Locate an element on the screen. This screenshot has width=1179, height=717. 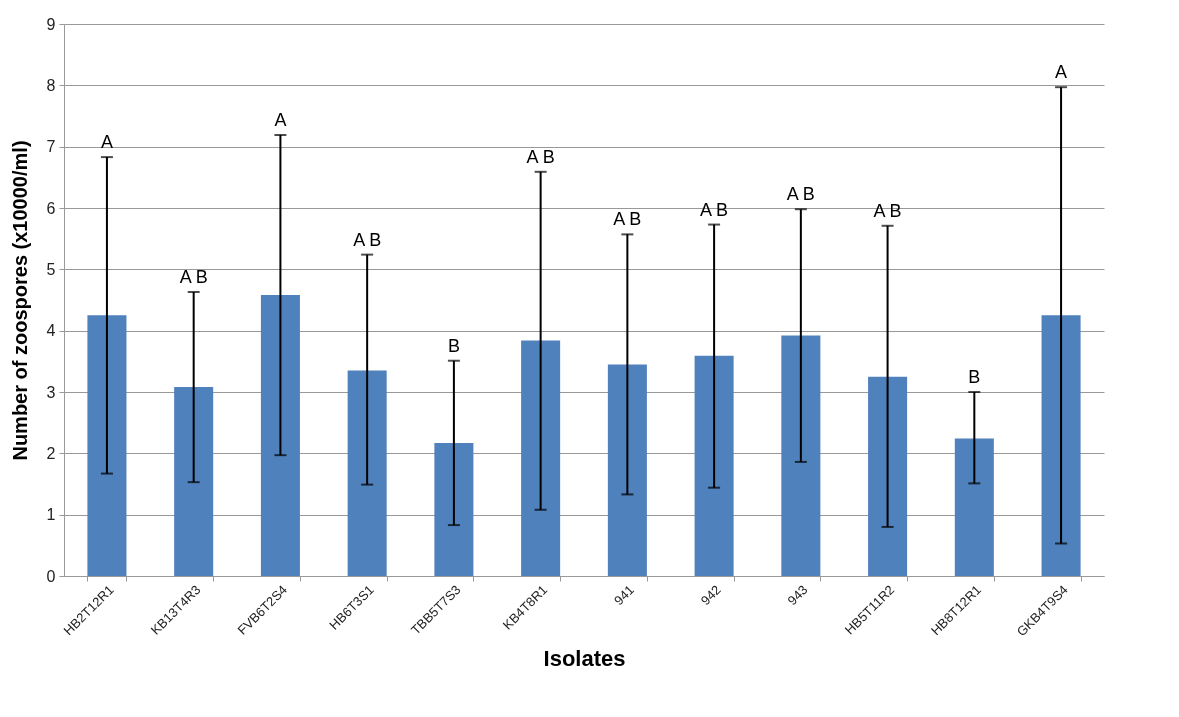
y-tick-label: 0 is located at coordinates (51, 576).